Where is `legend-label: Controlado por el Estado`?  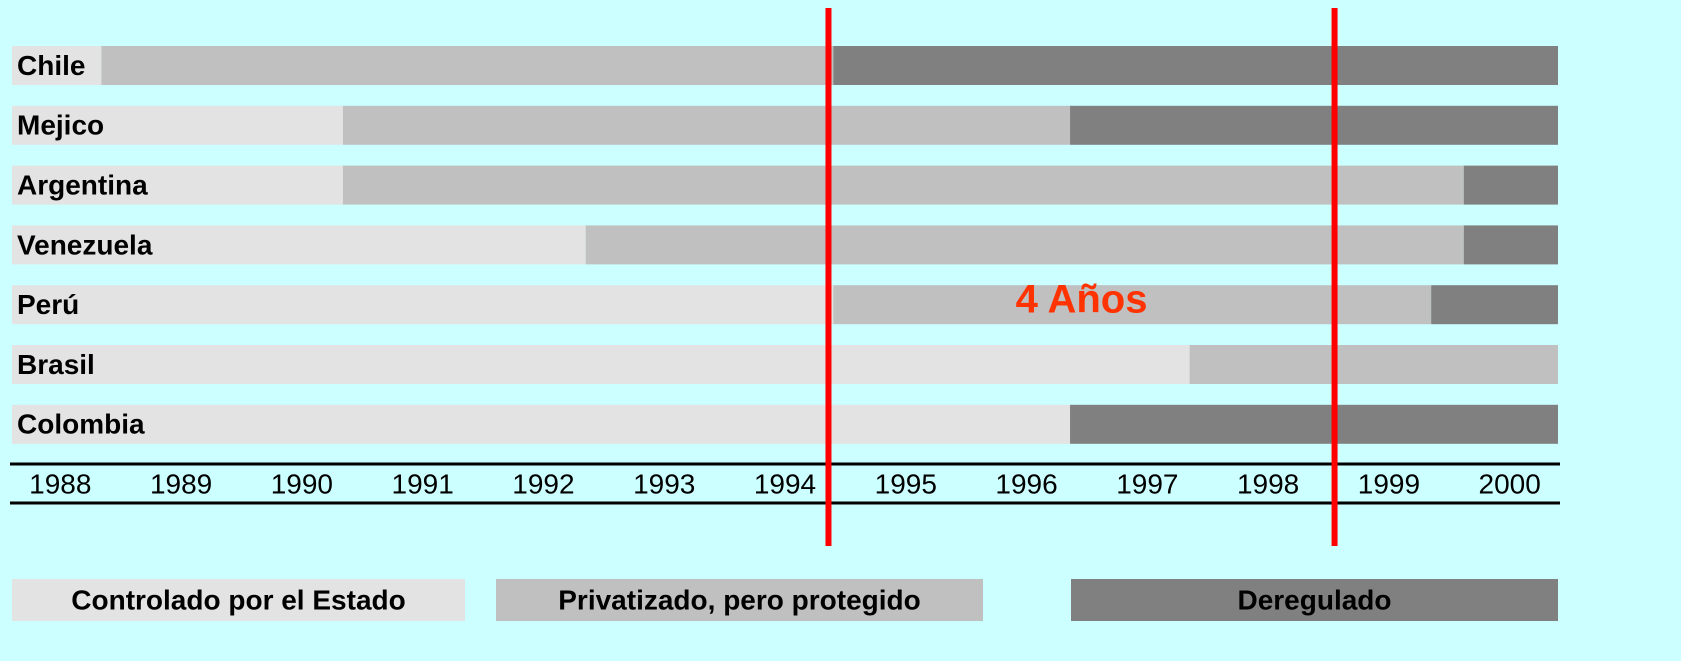 legend-label: Controlado por el Estado is located at coordinates (238, 599).